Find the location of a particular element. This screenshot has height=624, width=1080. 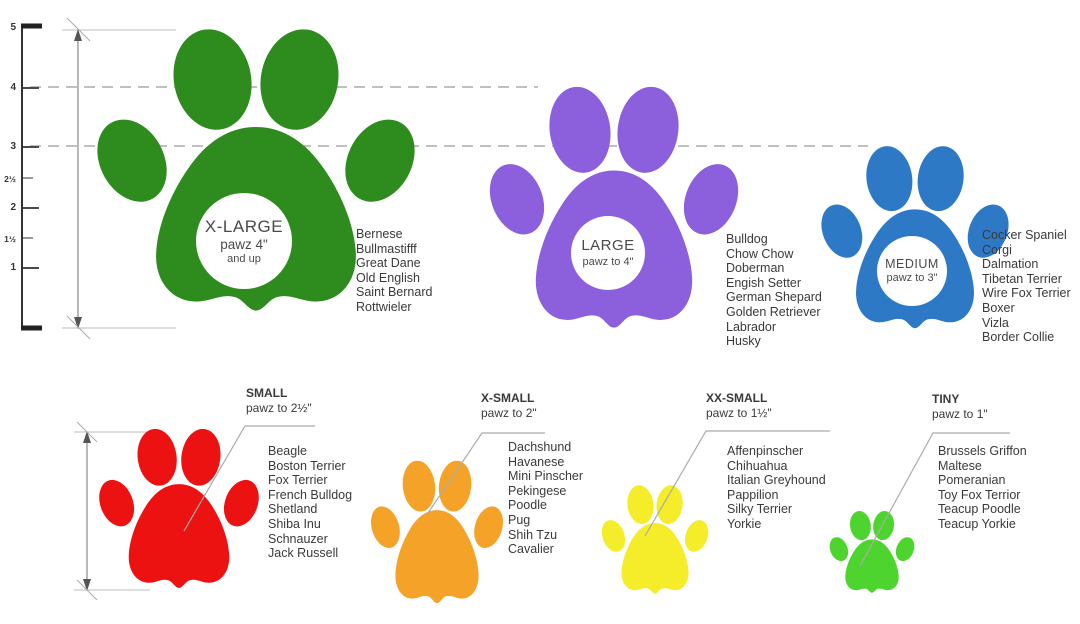

paw-small is located at coordinates (179, 513).